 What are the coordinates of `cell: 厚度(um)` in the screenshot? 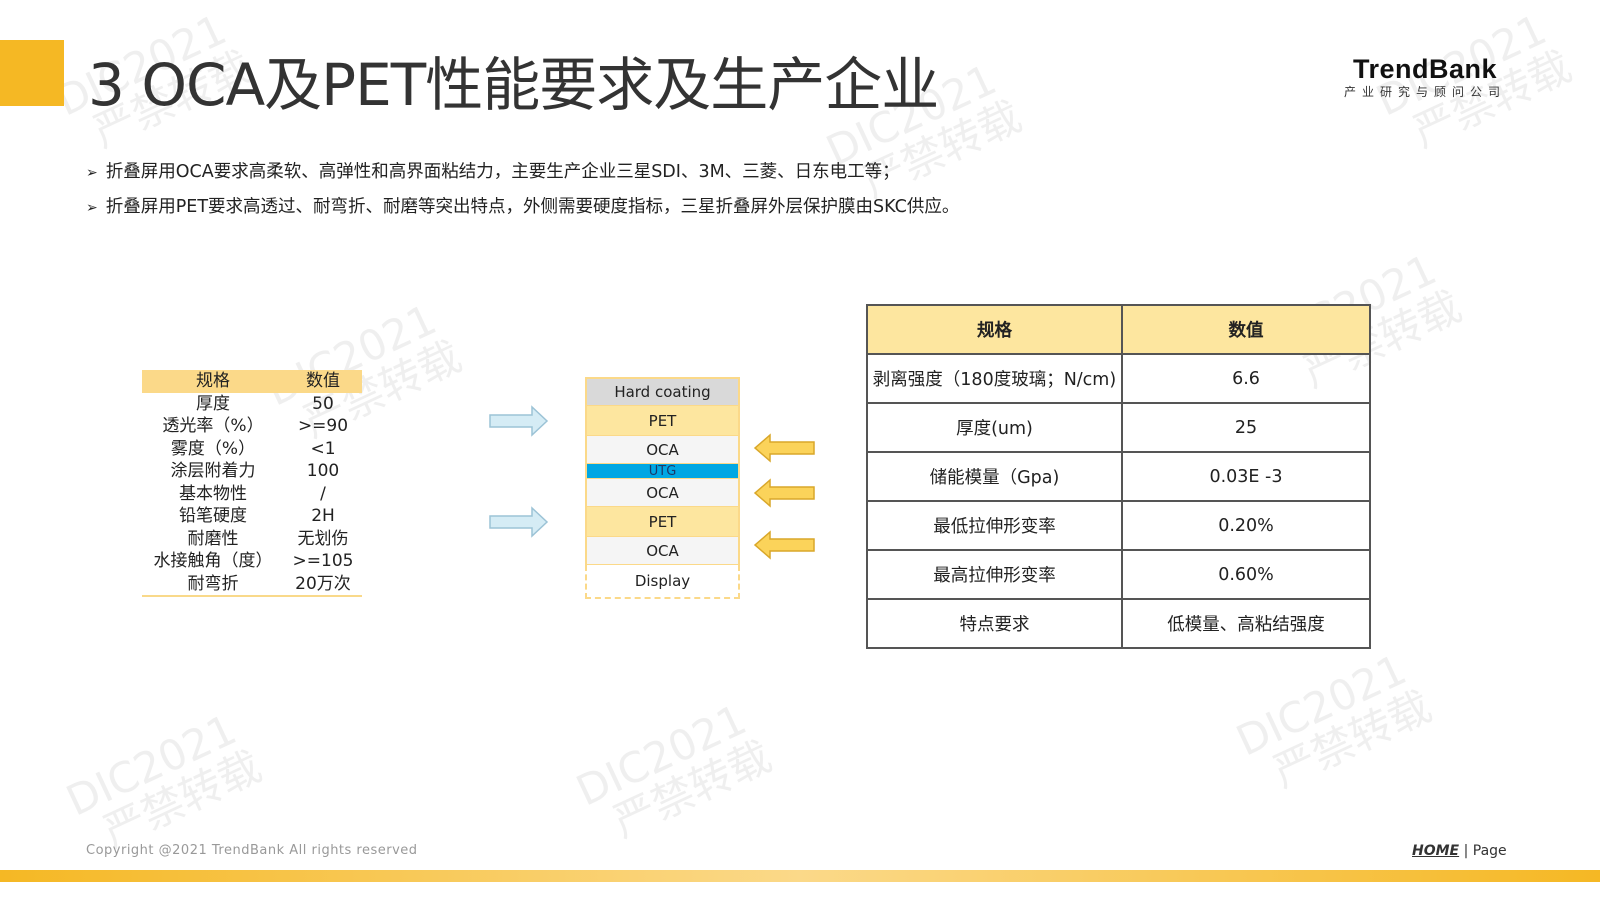 It's located at (994, 427).